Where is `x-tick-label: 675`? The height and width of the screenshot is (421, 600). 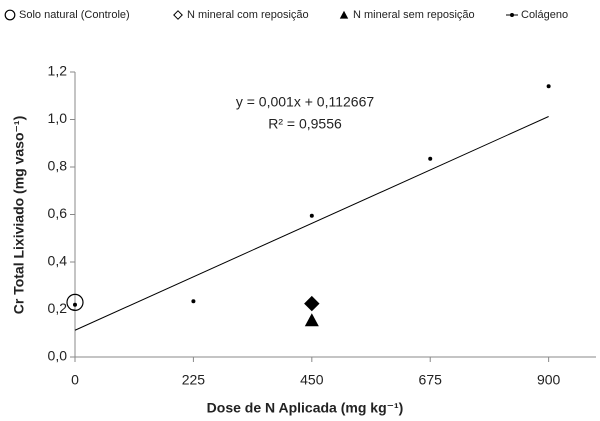
x-tick-label: 675 is located at coordinates (431, 380).